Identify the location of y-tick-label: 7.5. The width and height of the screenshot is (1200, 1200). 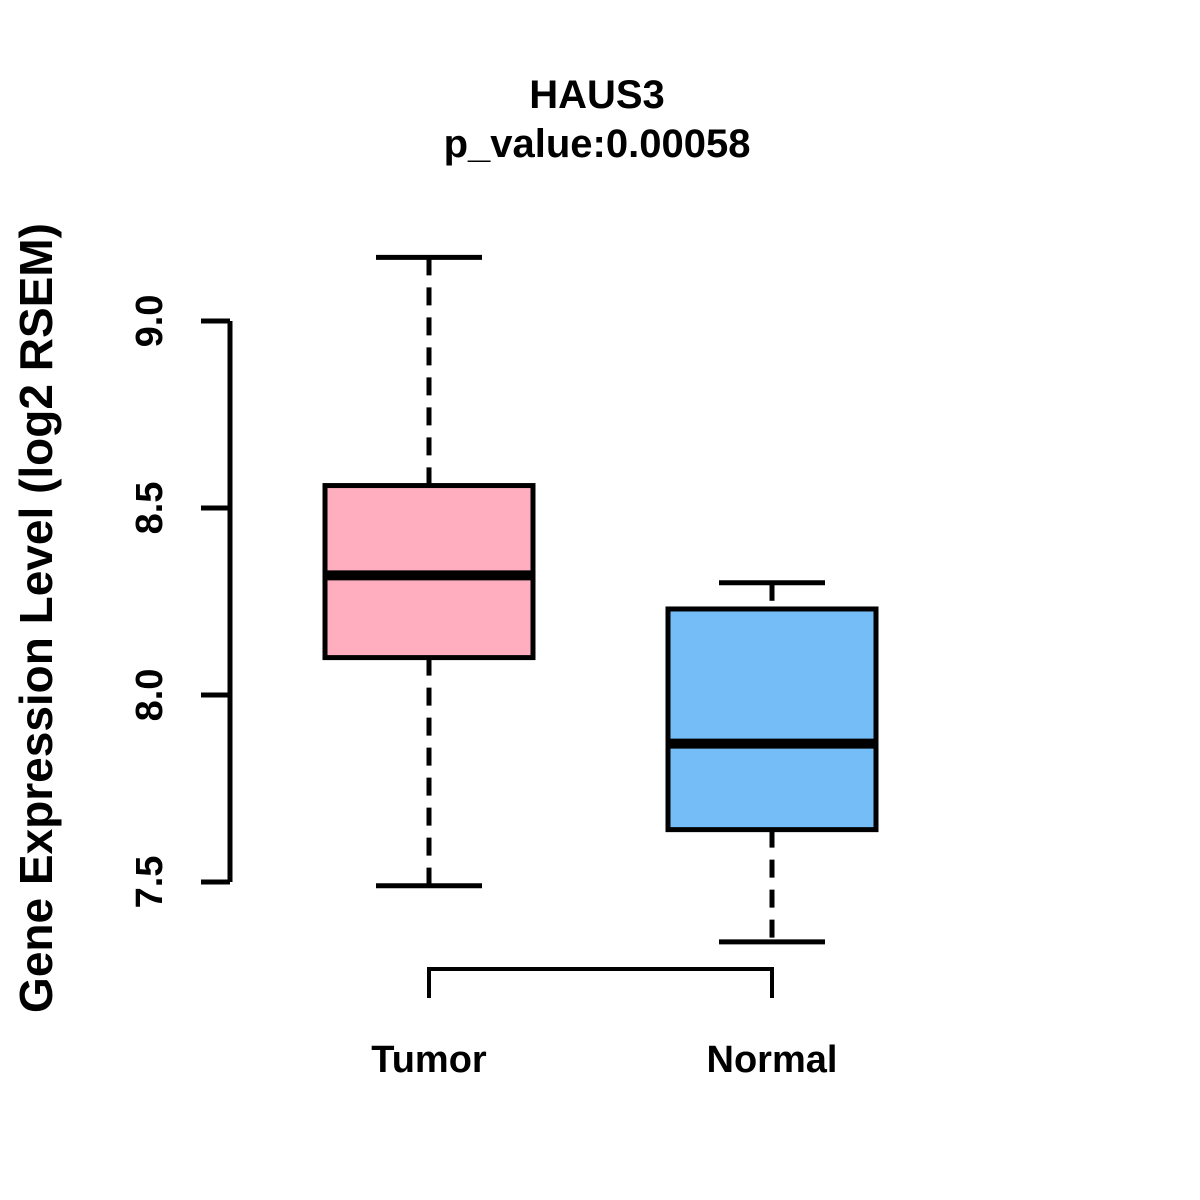
(150, 882).